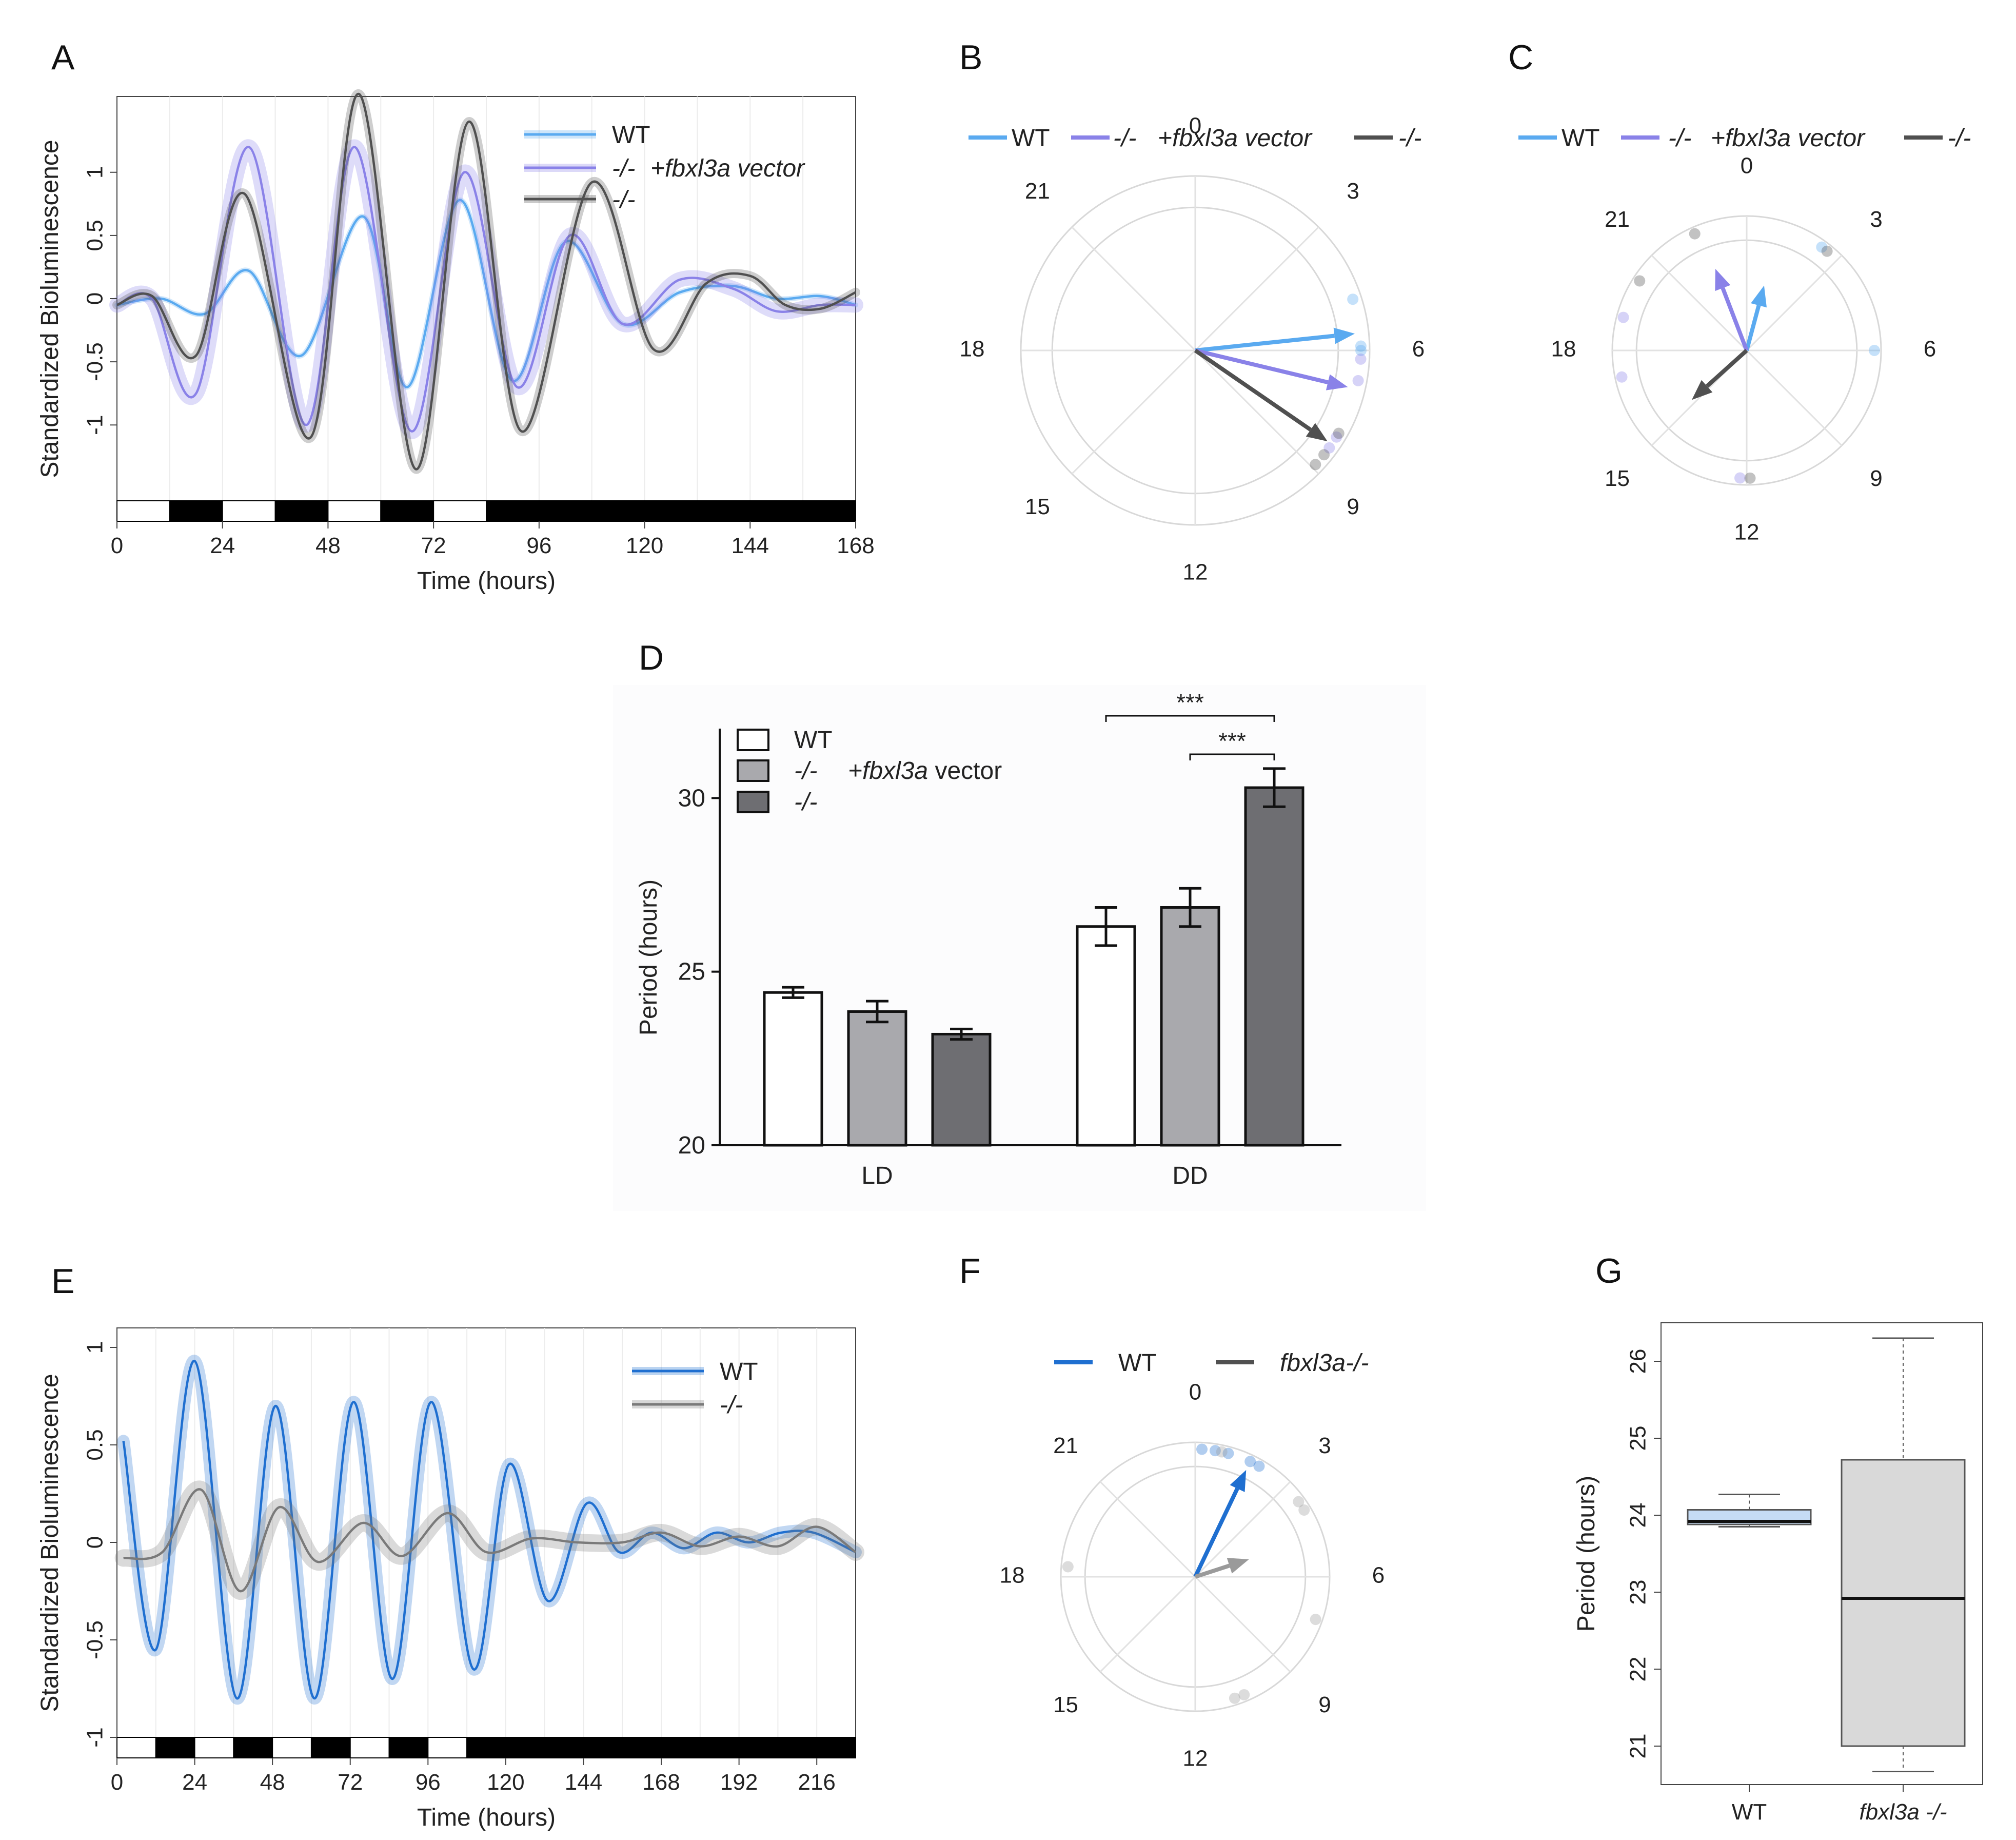  What do you see at coordinates (970, 1270) in the screenshot?
I see `panel-label-f: F` at bounding box center [970, 1270].